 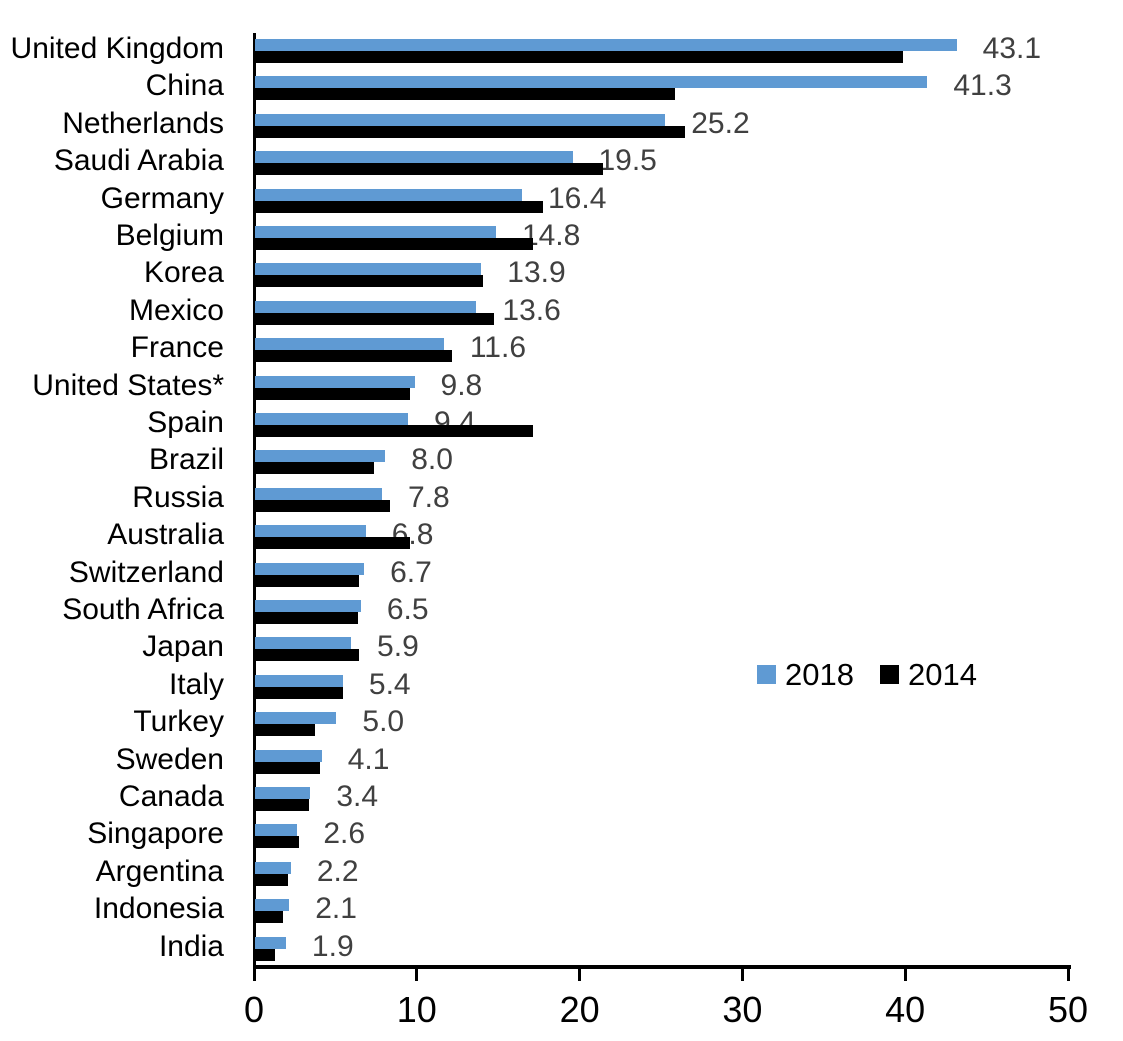 I want to click on value-label: 6.7, so click(x=411, y=572).